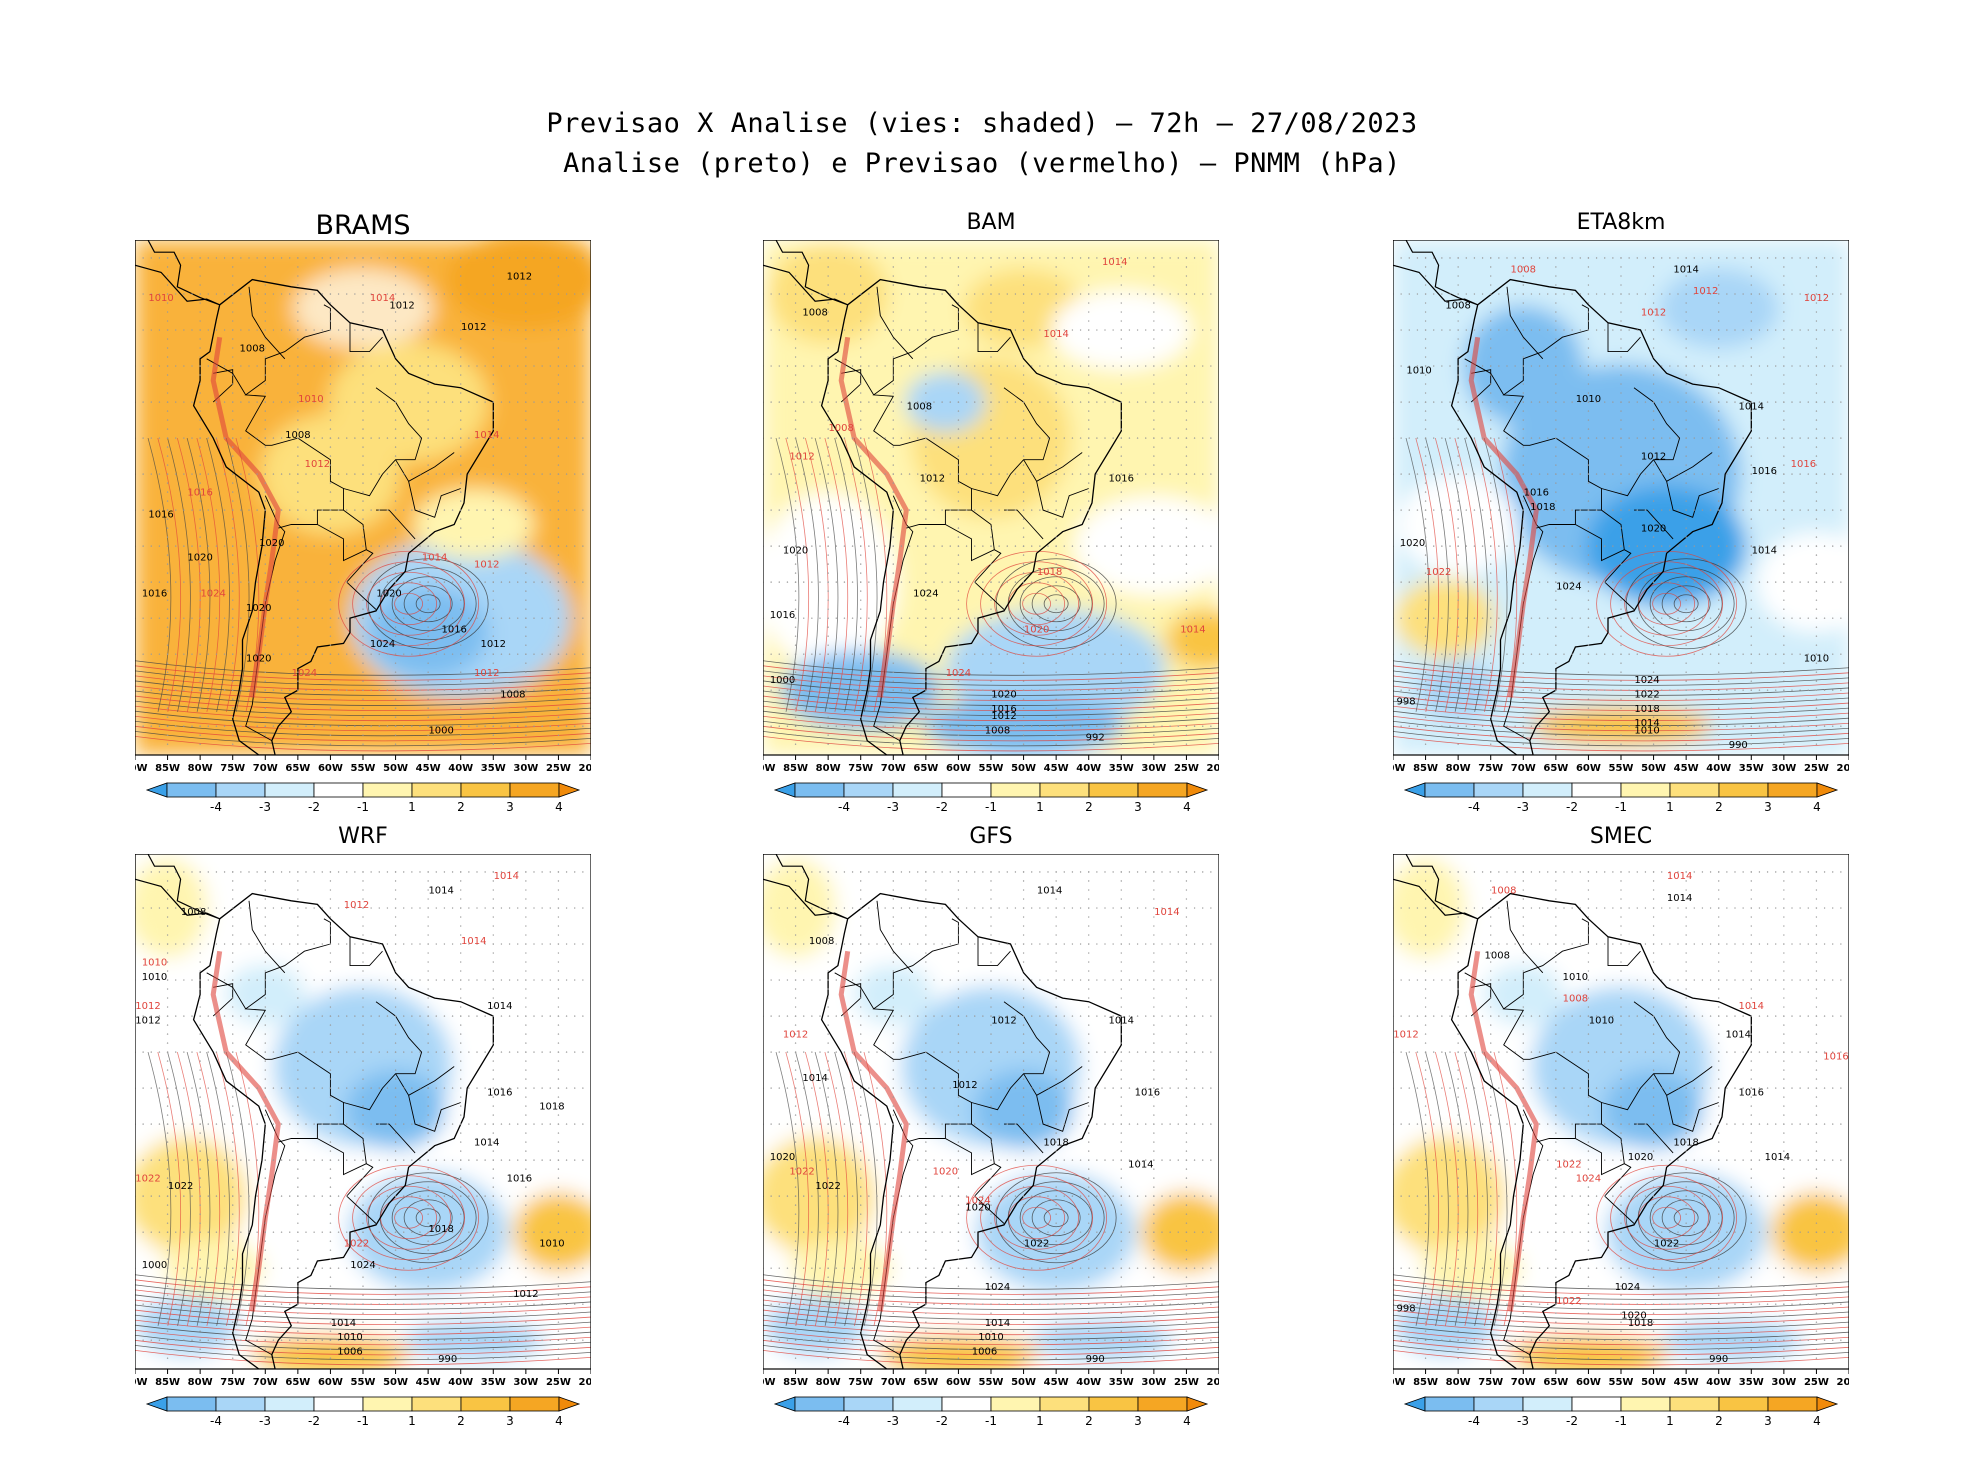 This screenshot has width=1964, height=1464. What do you see at coordinates (1425, 1382) in the screenshot?
I see `lon-tick-label: 85W` at bounding box center [1425, 1382].